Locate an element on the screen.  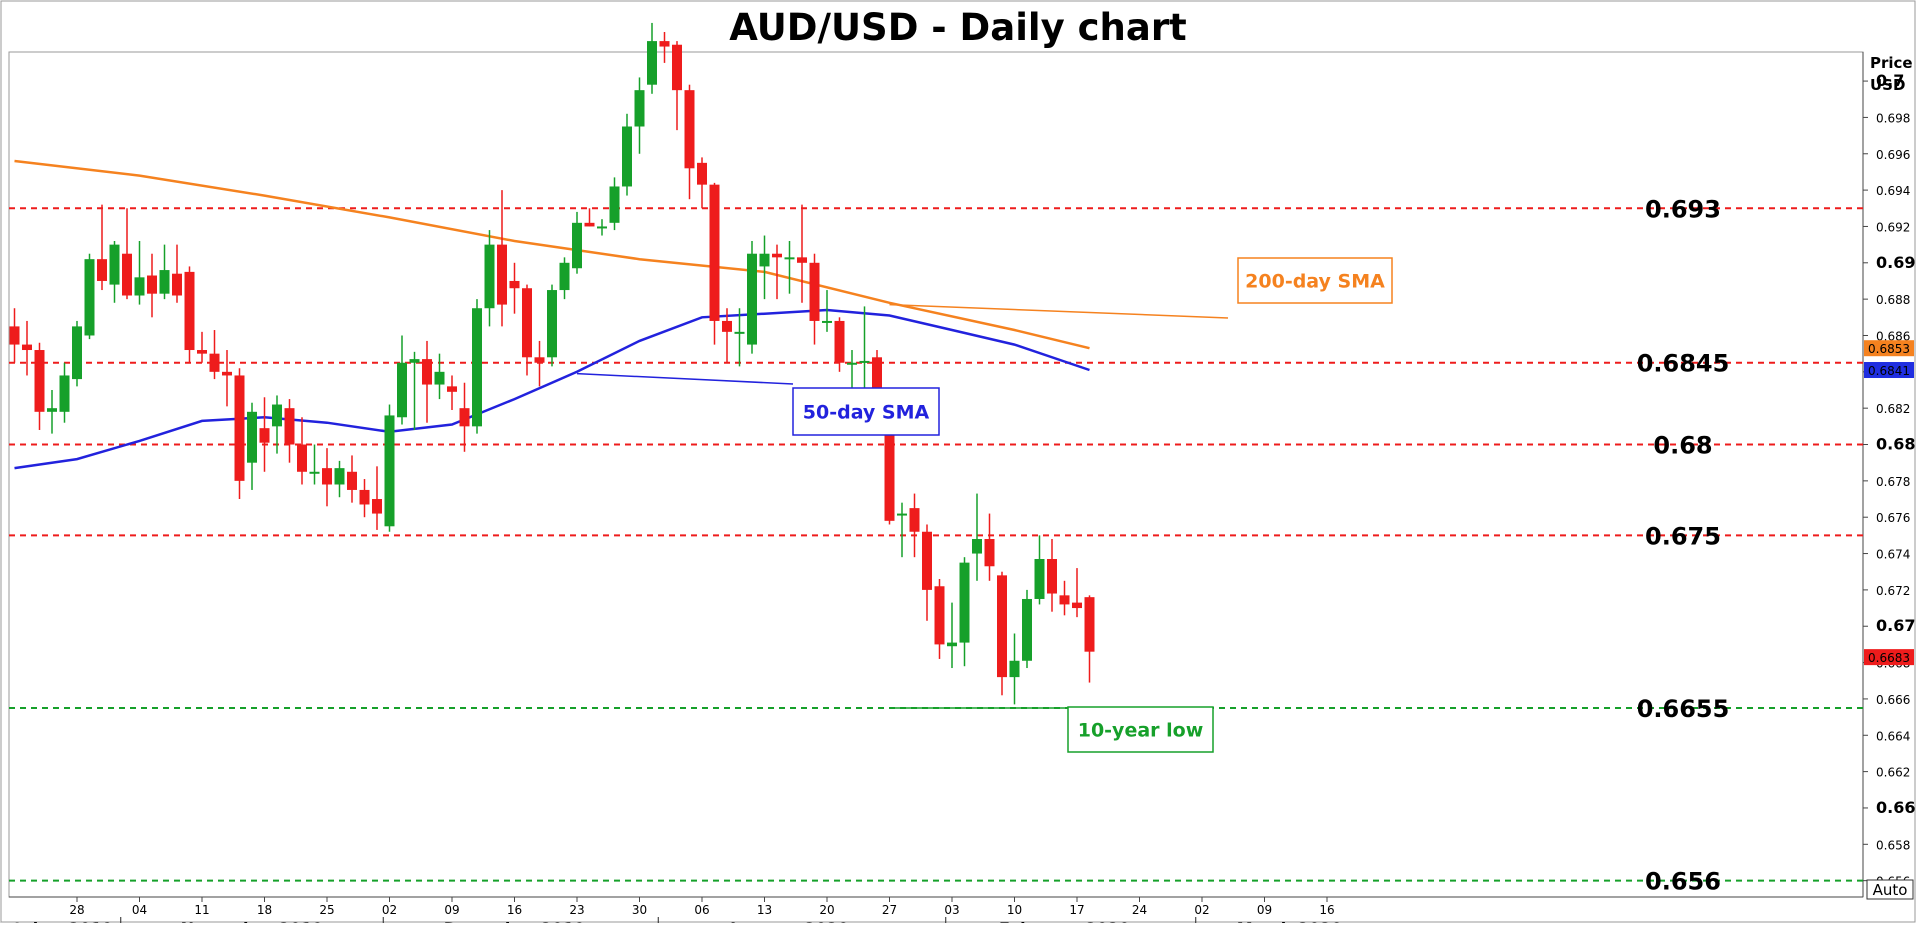
y-tick-label: 0.69 is located at coordinates (1895, 262).